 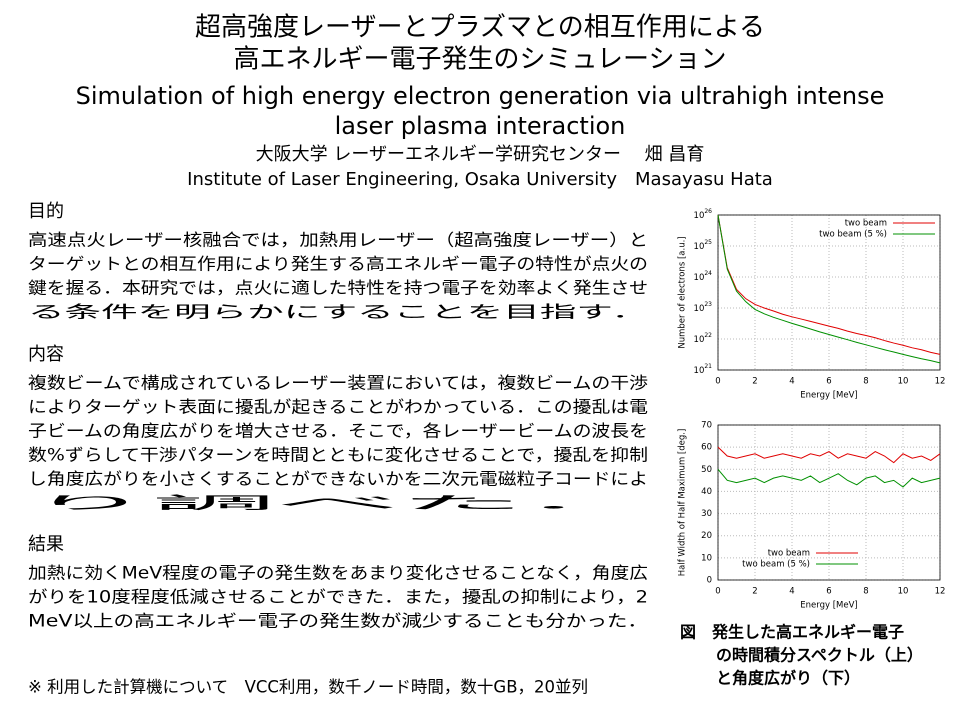 What do you see at coordinates (706, 448) in the screenshot?
I see `y-tick-label: 60` at bounding box center [706, 448].